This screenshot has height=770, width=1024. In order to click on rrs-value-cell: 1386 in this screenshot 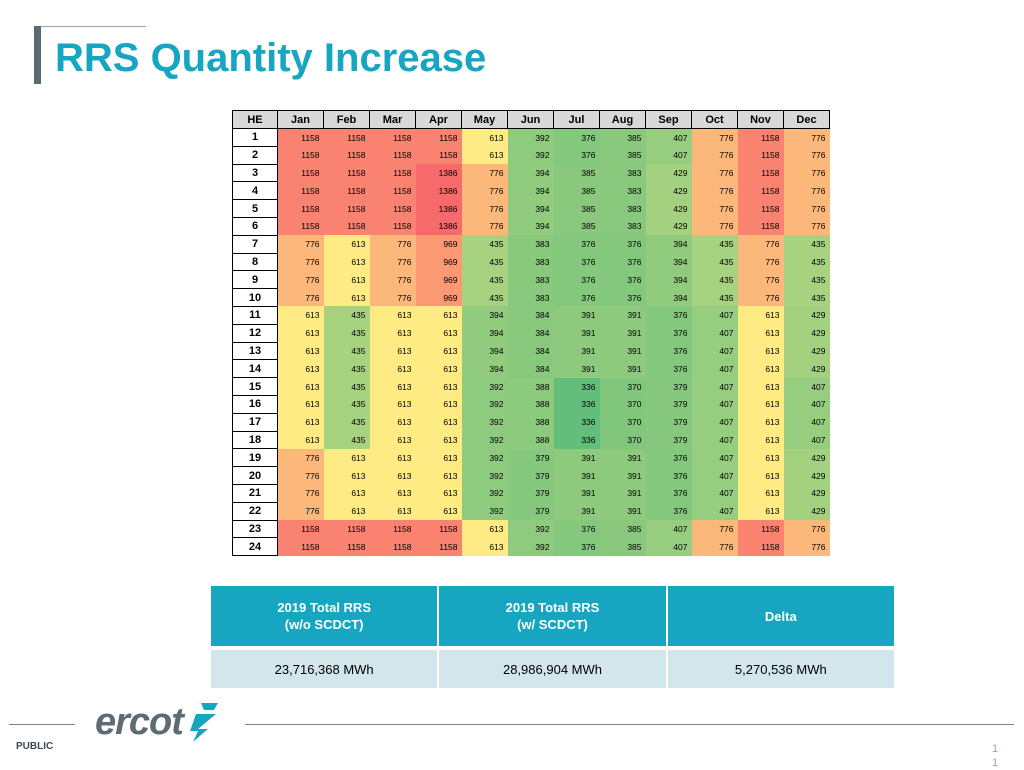, I will do `click(438, 208)`.